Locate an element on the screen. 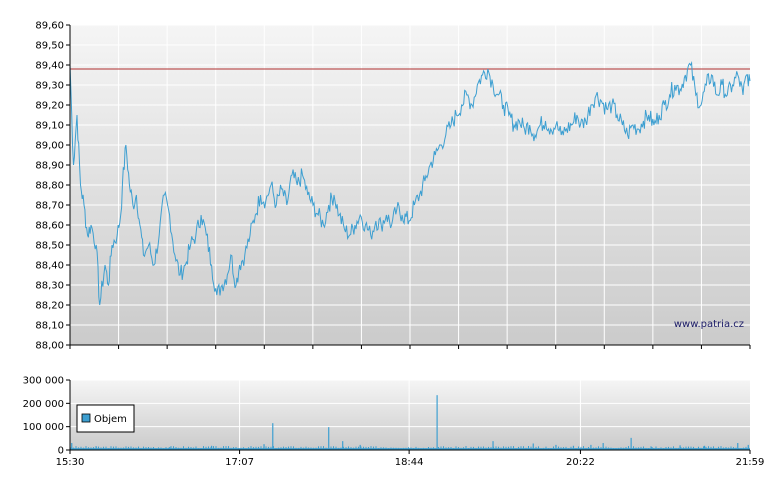  price-y-tick-label: 88,90 is located at coordinates (49, 166).